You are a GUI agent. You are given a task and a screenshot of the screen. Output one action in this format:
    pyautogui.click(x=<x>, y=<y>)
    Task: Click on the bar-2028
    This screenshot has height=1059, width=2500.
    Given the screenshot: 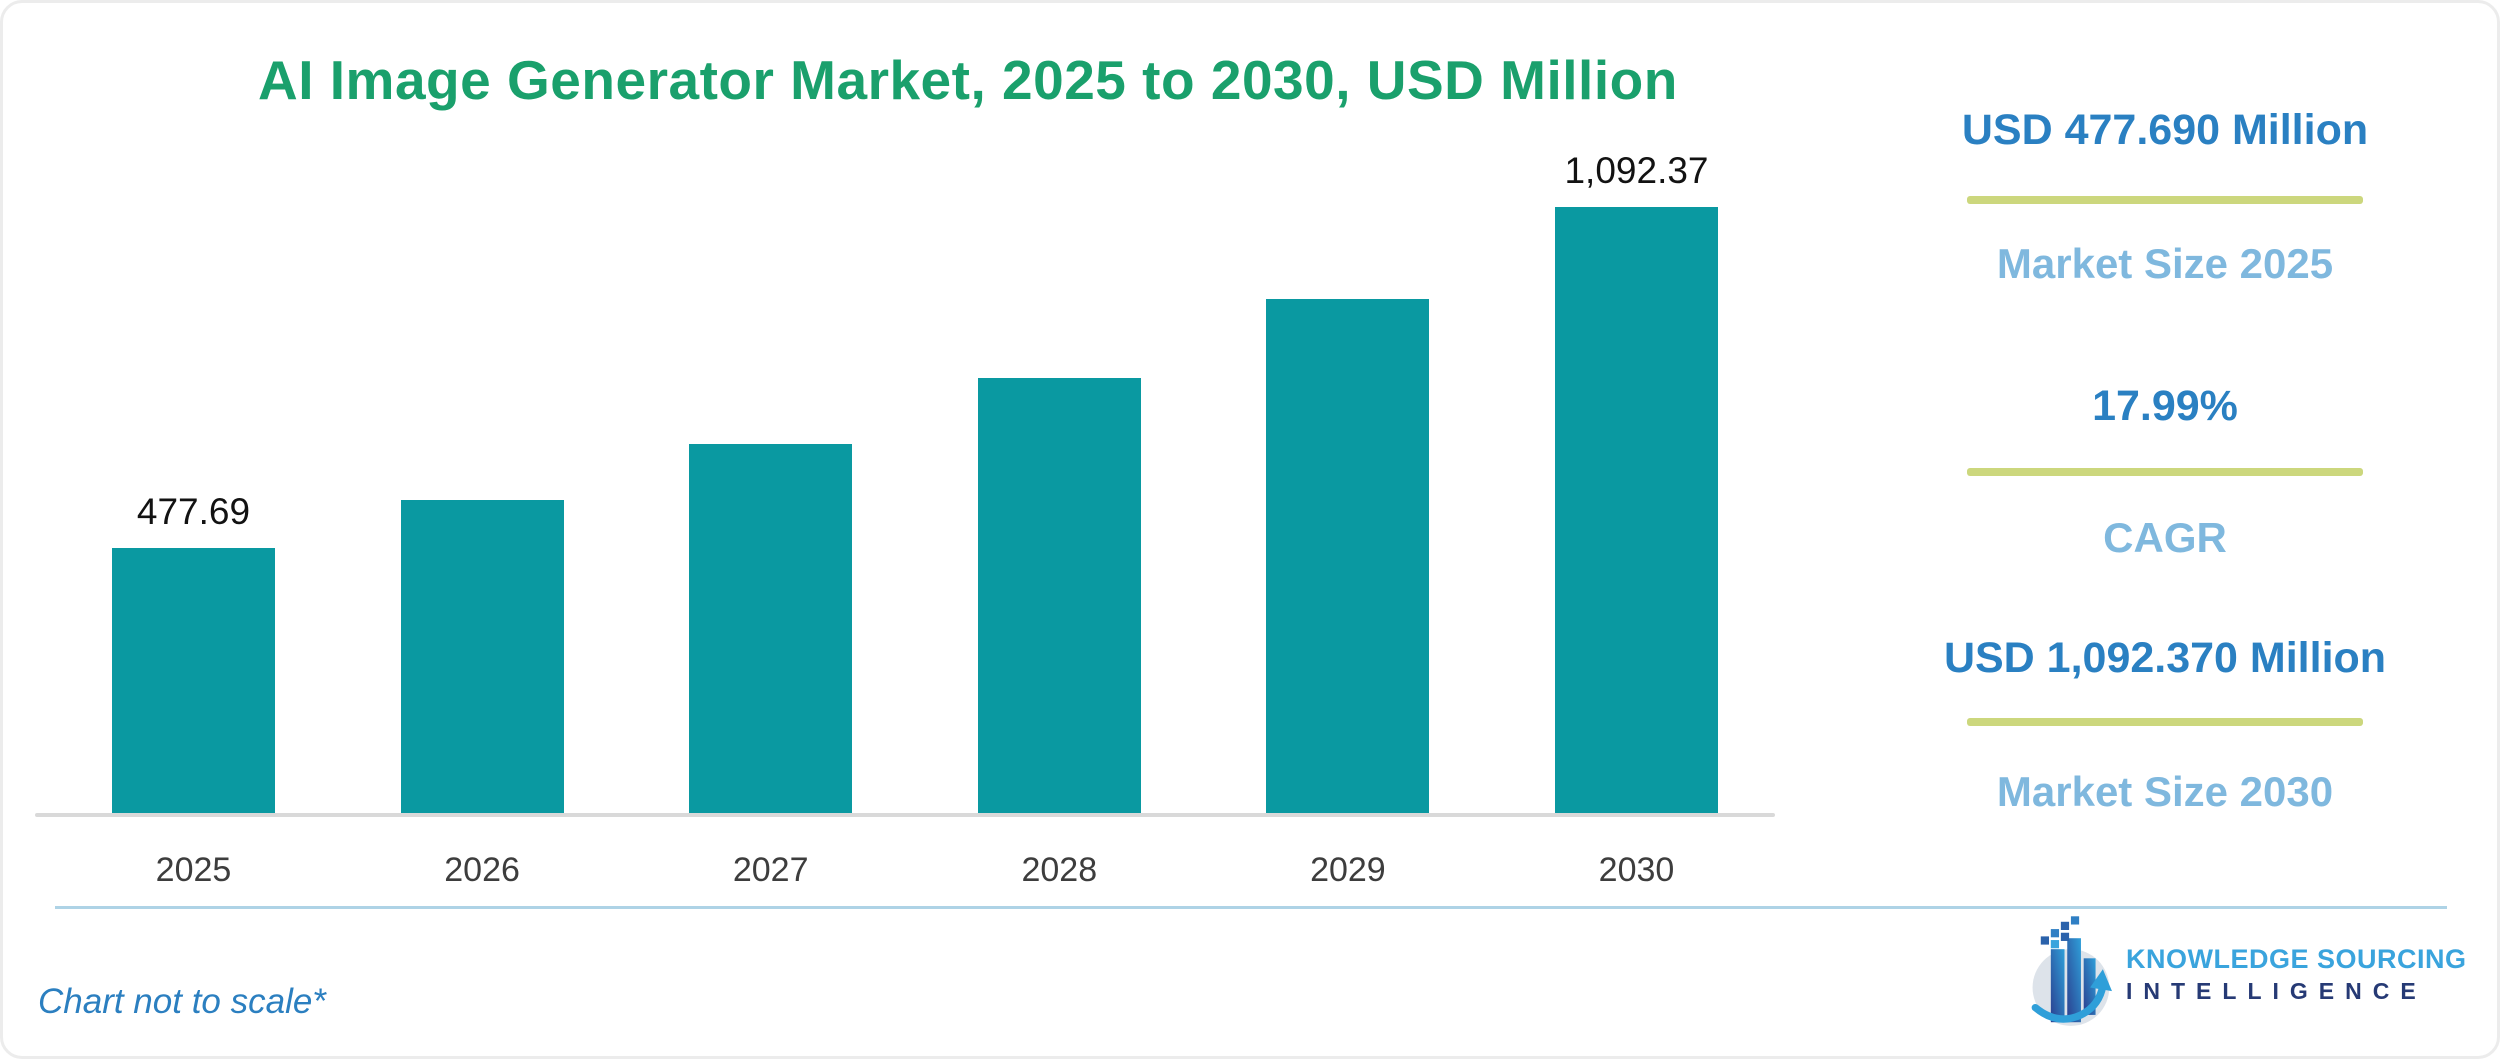 What is the action you would take?
    pyautogui.click(x=1059, y=595)
    